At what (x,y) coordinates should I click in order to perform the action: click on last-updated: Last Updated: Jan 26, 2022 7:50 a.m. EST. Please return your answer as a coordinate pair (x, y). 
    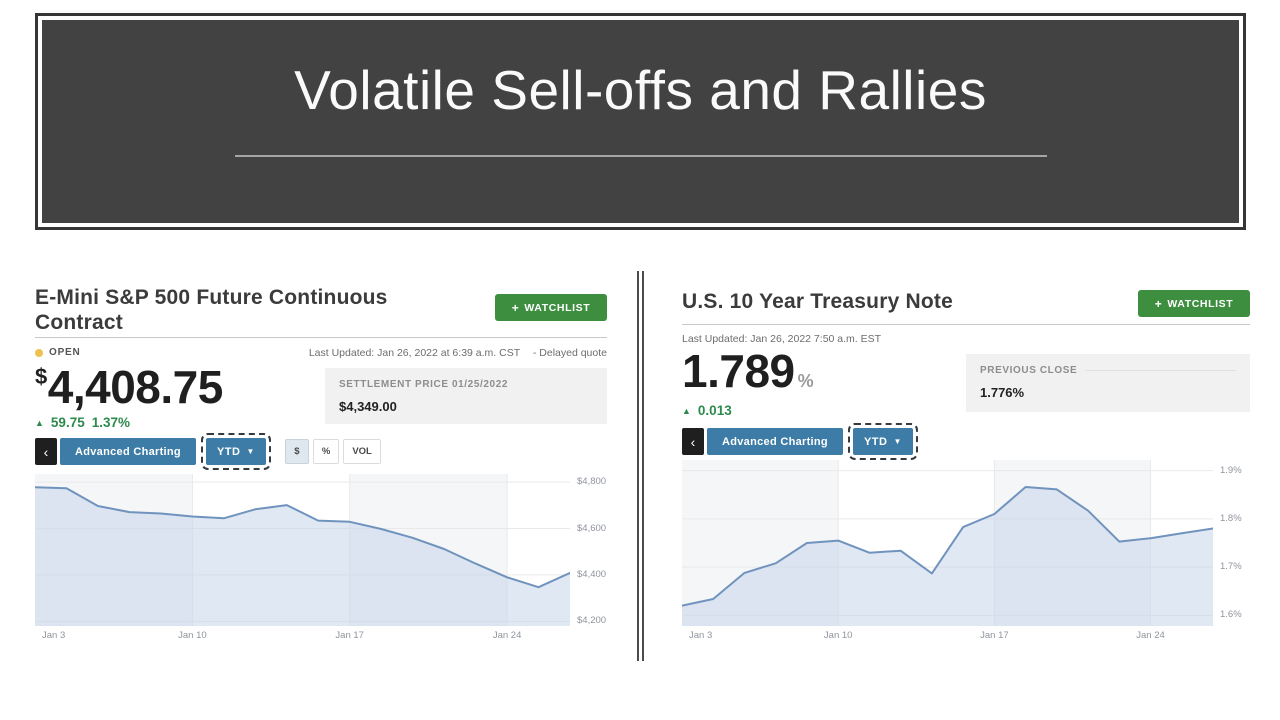
    Looking at the image, I should click on (781, 339).